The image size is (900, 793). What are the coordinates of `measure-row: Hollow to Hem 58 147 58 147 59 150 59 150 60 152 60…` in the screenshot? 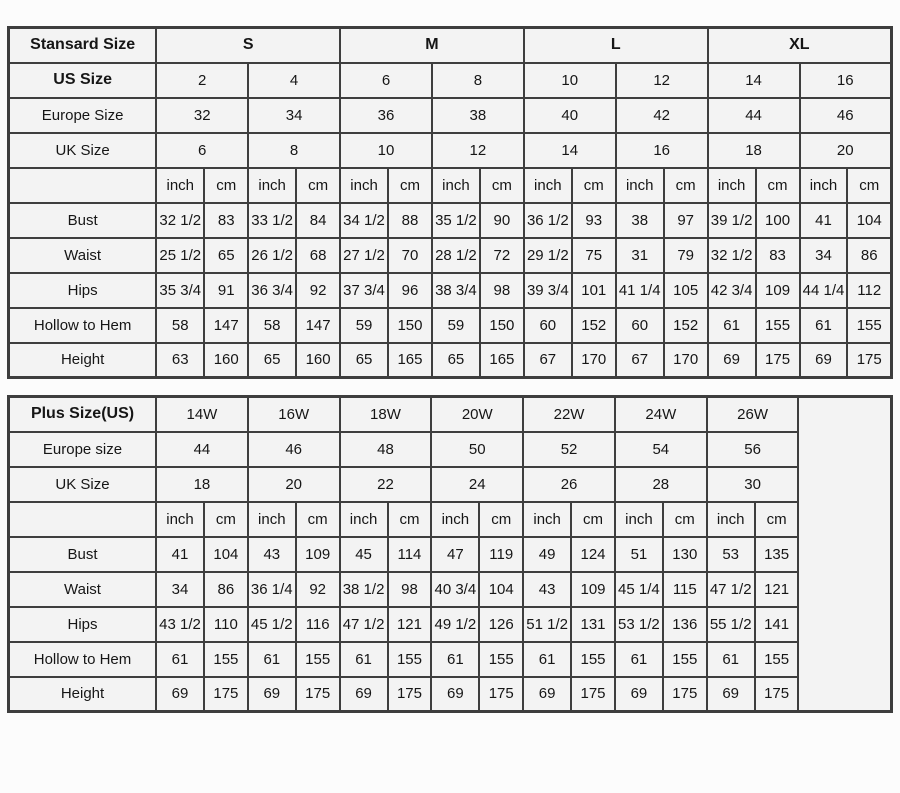 It's located at (450, 325).